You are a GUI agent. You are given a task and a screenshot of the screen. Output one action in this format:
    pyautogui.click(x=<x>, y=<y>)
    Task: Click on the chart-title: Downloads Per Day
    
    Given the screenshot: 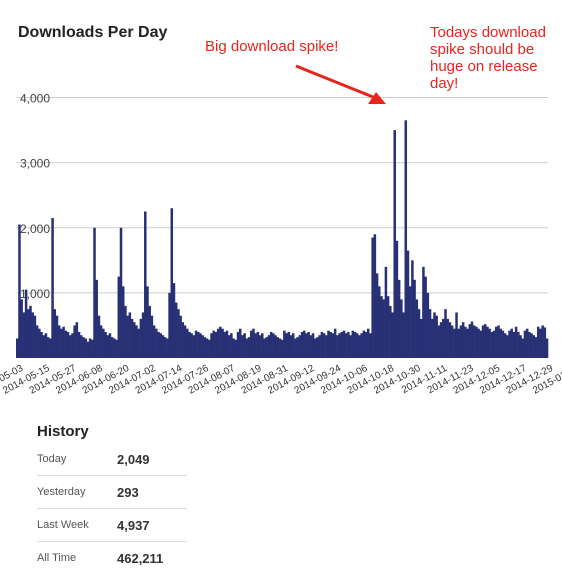 What is the action you would take?
    pyautogui.click(x=93, y=32)
    